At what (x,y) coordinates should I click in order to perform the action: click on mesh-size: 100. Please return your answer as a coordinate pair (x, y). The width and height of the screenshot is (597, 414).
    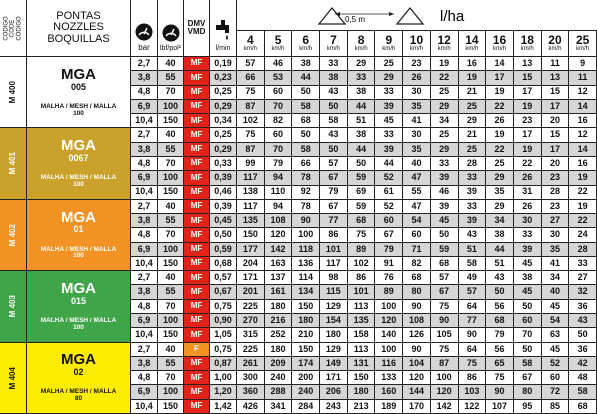
    Looking at the image, I should click on (78, 327).